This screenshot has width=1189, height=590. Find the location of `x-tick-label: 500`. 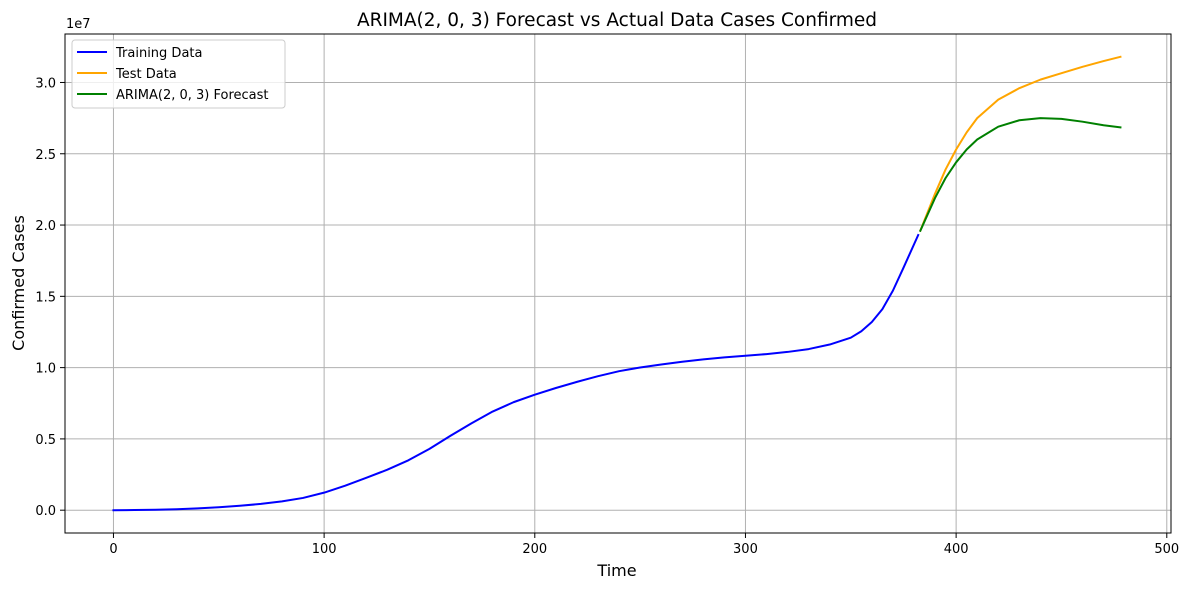

x-tick-label: 500 is located at coordinates (1166, 549).